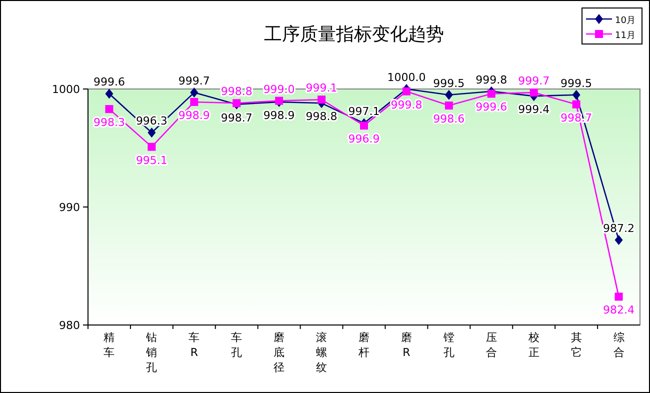  Describe the element at coordinates (534, 109) in the screenshot. I see `data-label: 999.4` at that location.